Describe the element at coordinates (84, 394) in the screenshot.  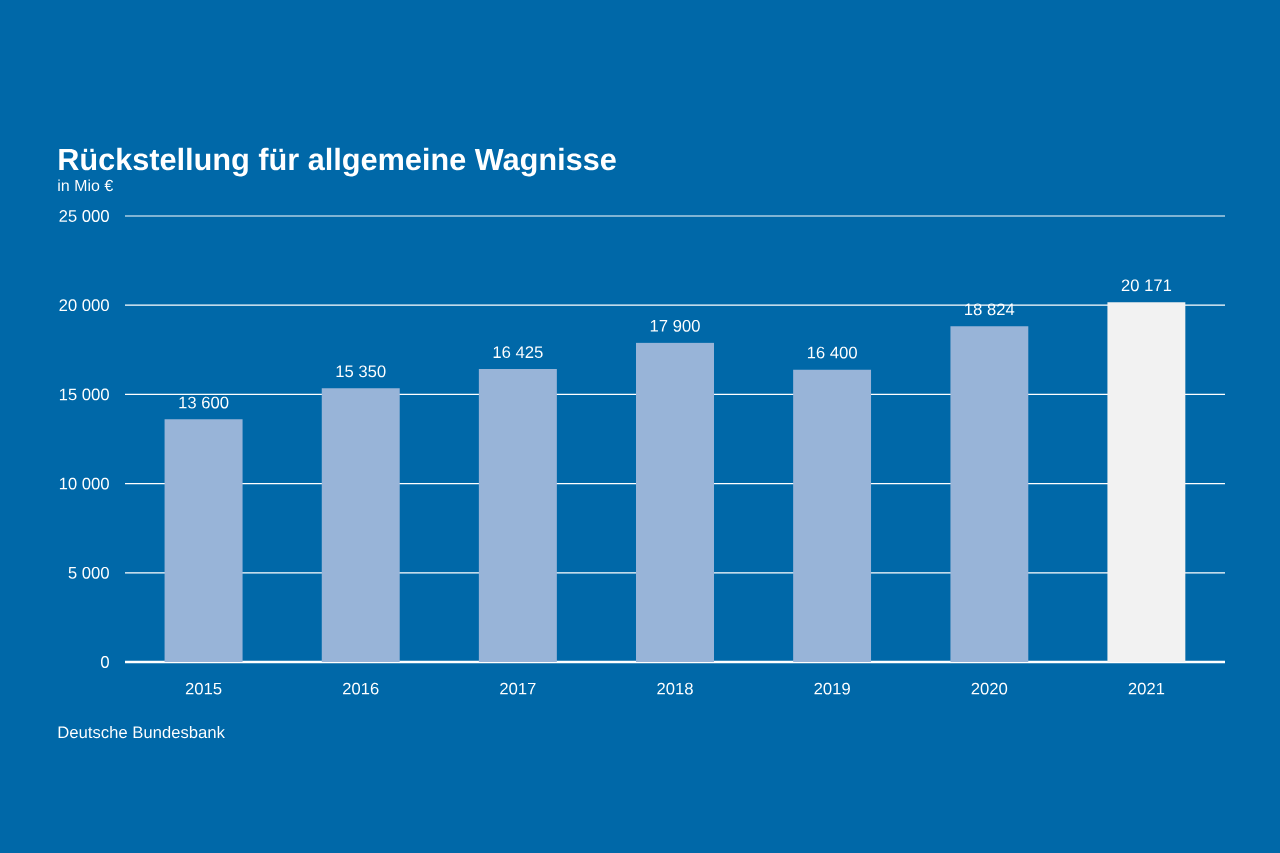
I see `y-tick-label: 15 000` at that location.